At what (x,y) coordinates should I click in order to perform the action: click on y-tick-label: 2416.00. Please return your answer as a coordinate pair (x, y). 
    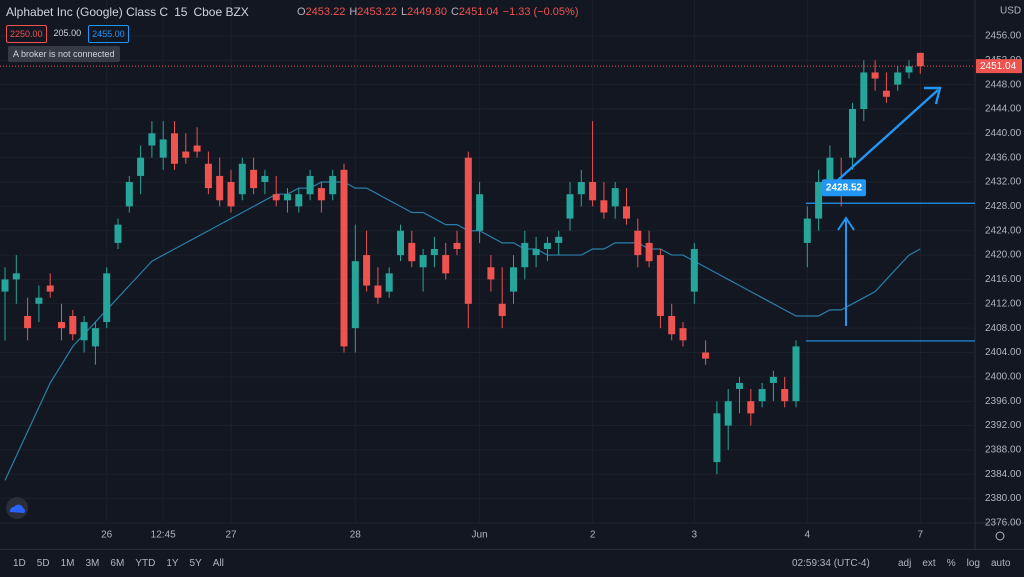
    Looking at the image, I should click on (1003, 279).